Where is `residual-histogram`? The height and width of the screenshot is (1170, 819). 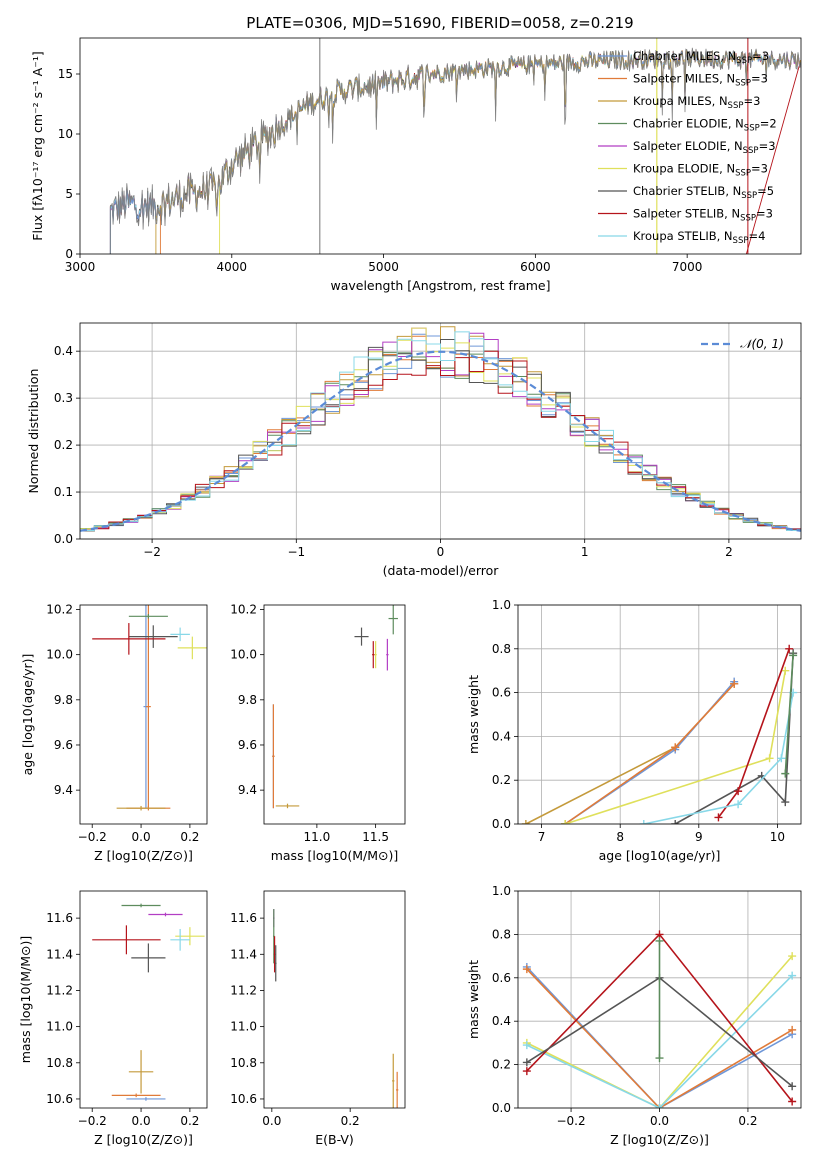 residual-histogram is located at coordinates (440, 440).